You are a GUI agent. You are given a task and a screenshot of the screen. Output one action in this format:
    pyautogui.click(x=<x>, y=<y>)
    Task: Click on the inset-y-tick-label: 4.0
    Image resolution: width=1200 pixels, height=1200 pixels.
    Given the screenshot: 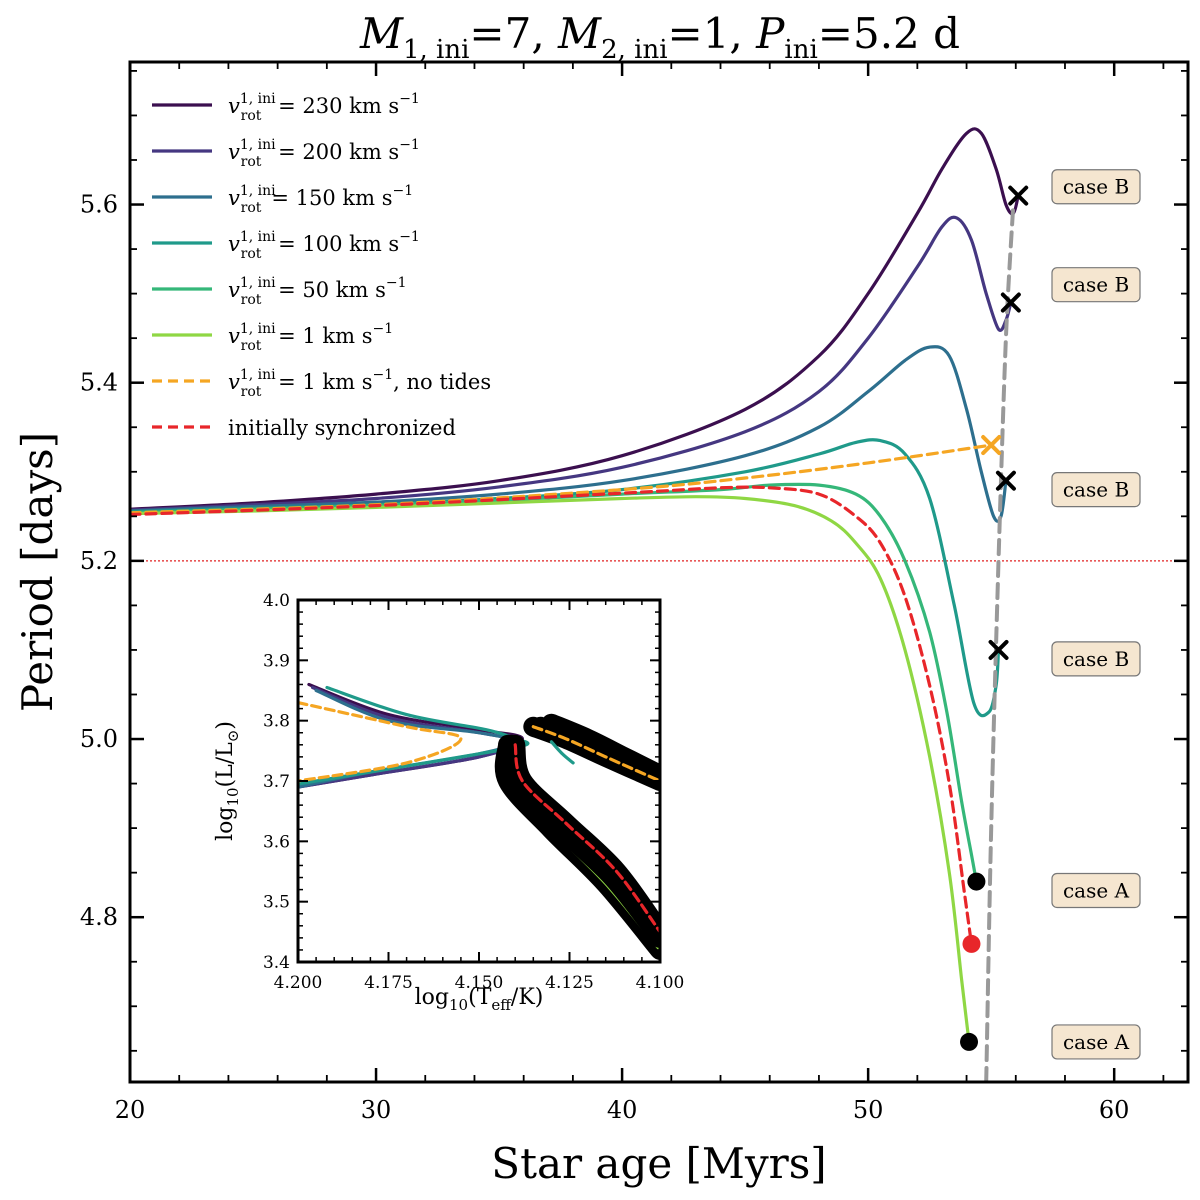 What is the action you would take?
    pyautogui.click(x=276, y=601)
    